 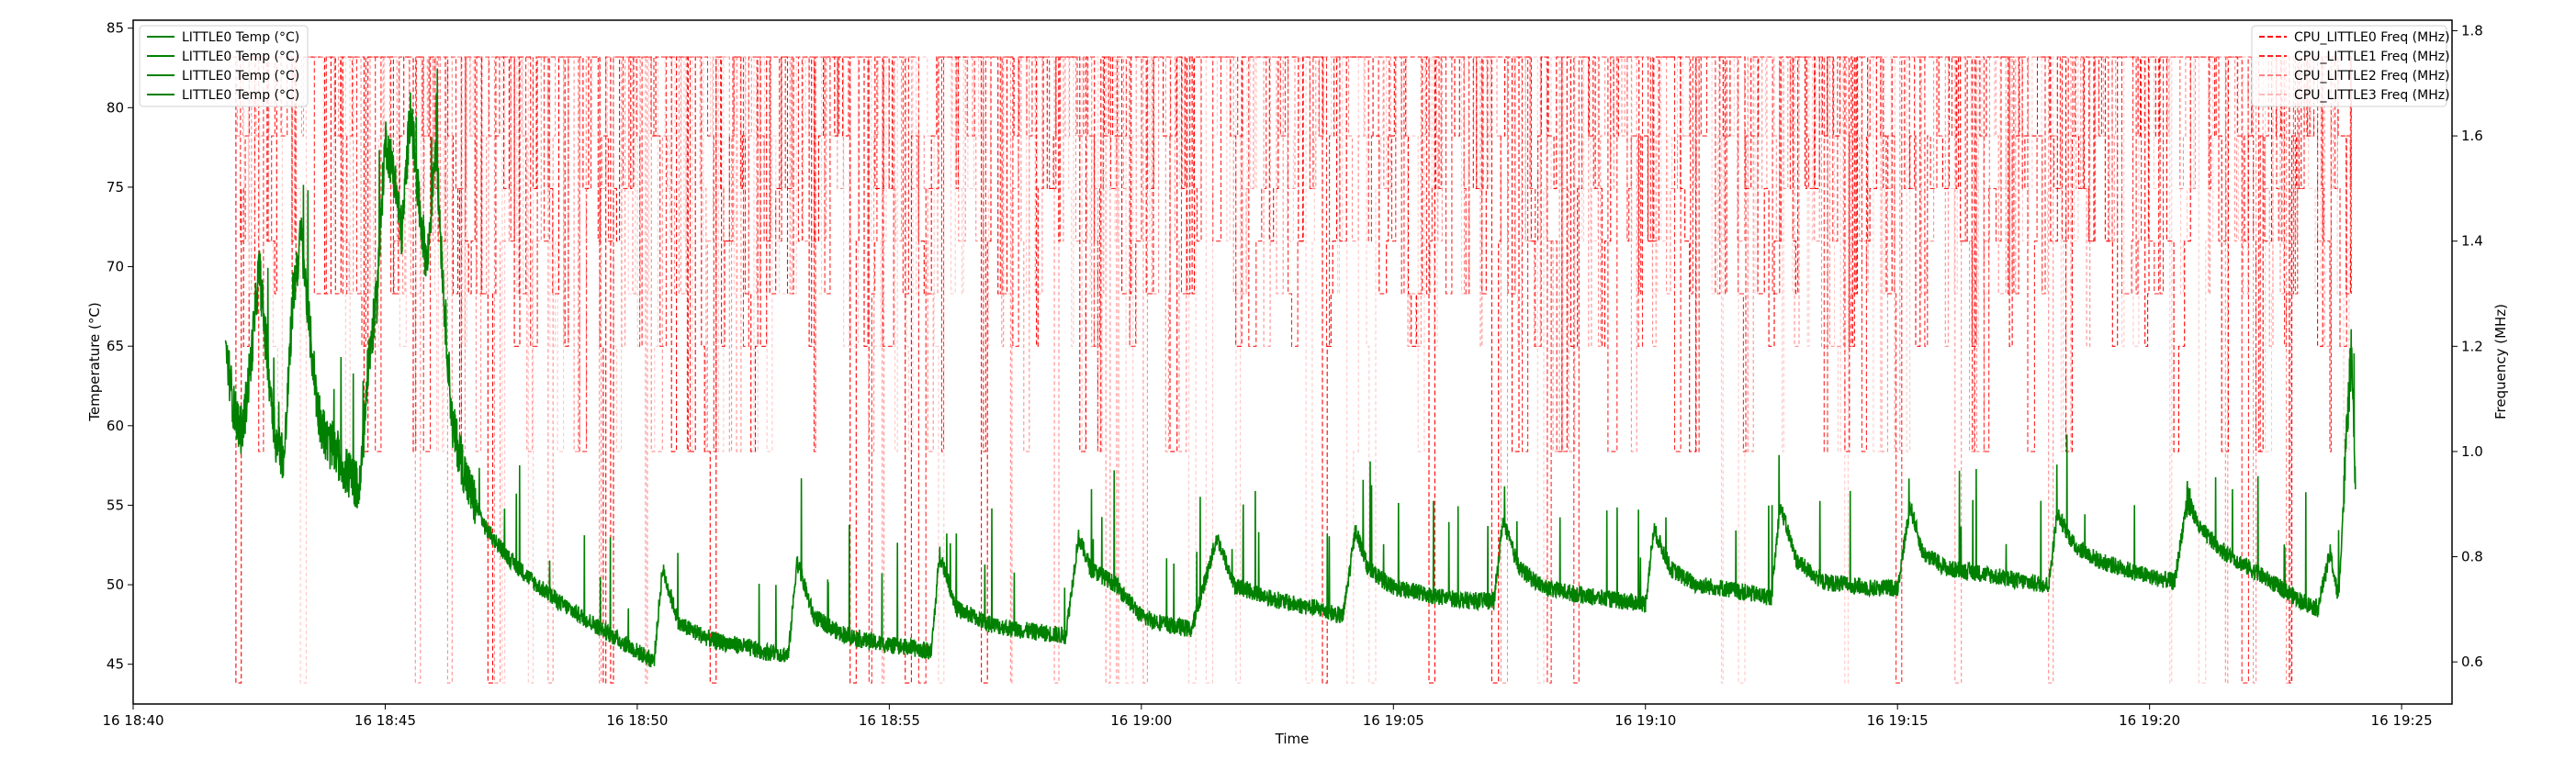 I want to click on y-left-tick-label: 75, so click(x=115, y=187).